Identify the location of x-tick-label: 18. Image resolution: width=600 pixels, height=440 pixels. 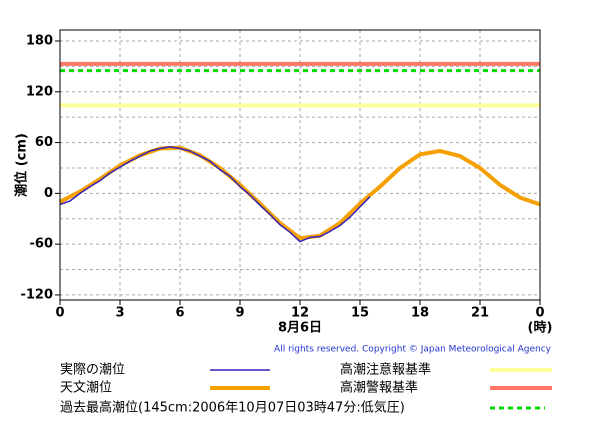
(420, 313).